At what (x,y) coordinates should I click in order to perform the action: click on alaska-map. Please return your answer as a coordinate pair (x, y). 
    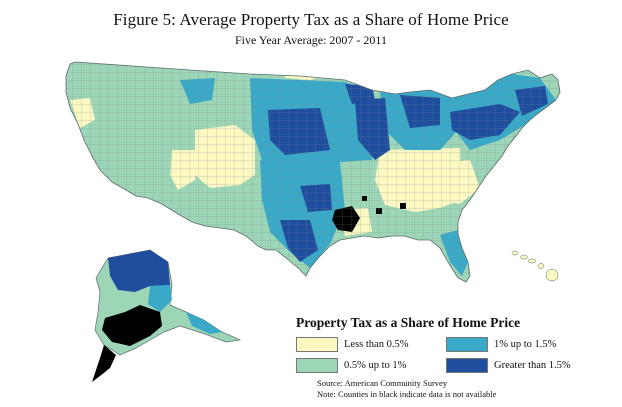
    Looking at the image, I should click on (167, 315).